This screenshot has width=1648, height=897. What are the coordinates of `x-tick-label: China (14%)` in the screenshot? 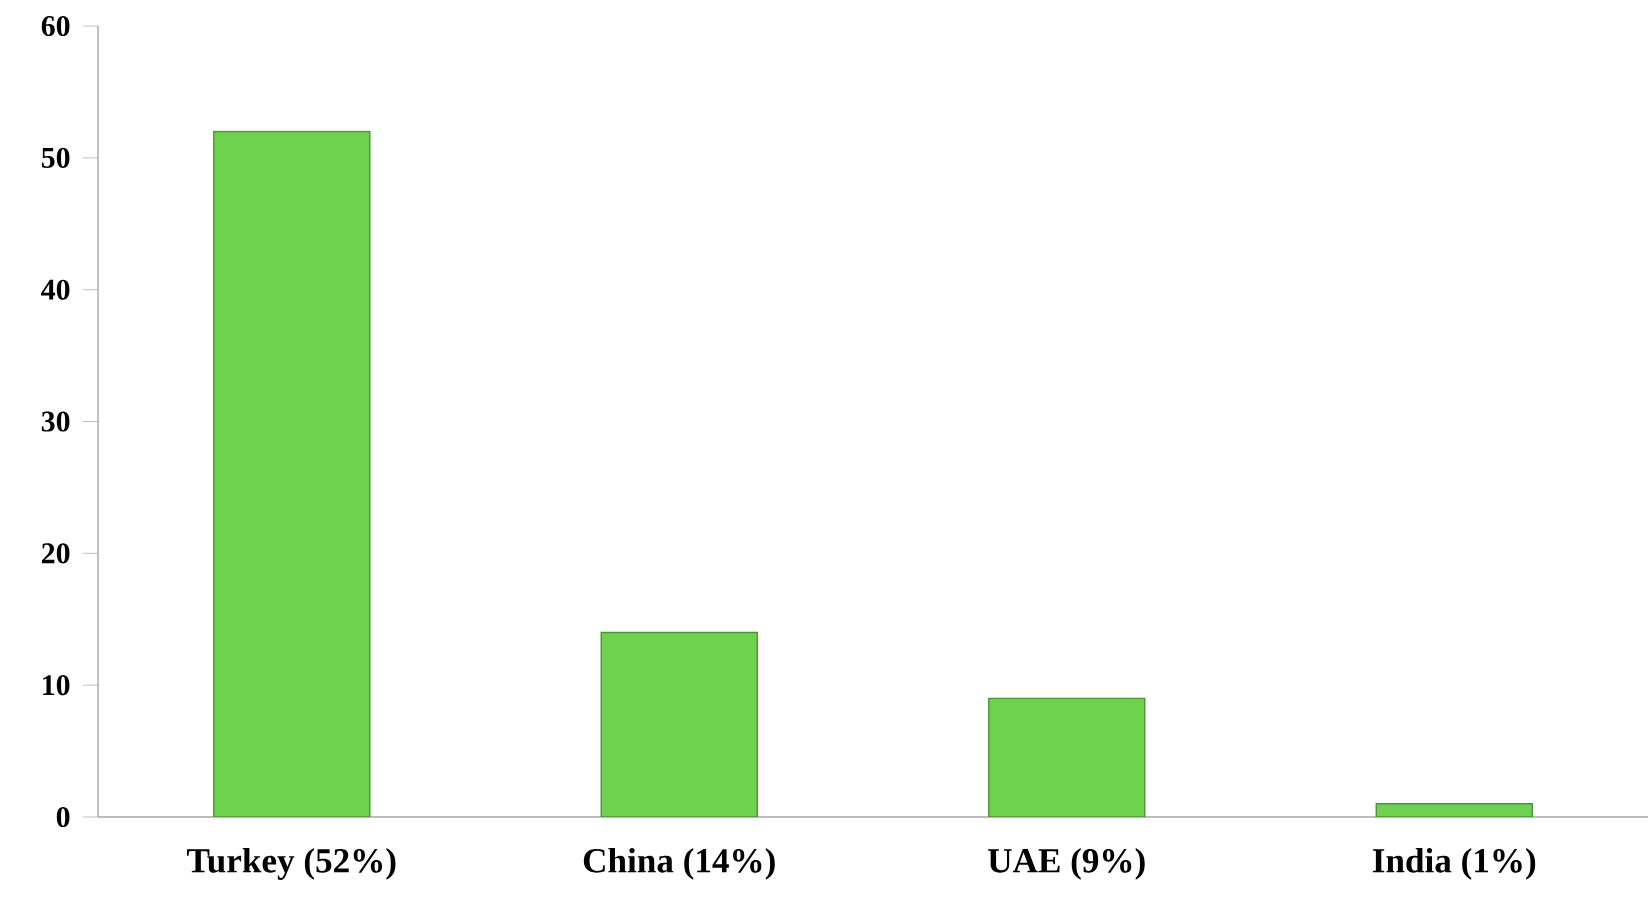 It's located at (679, 863).